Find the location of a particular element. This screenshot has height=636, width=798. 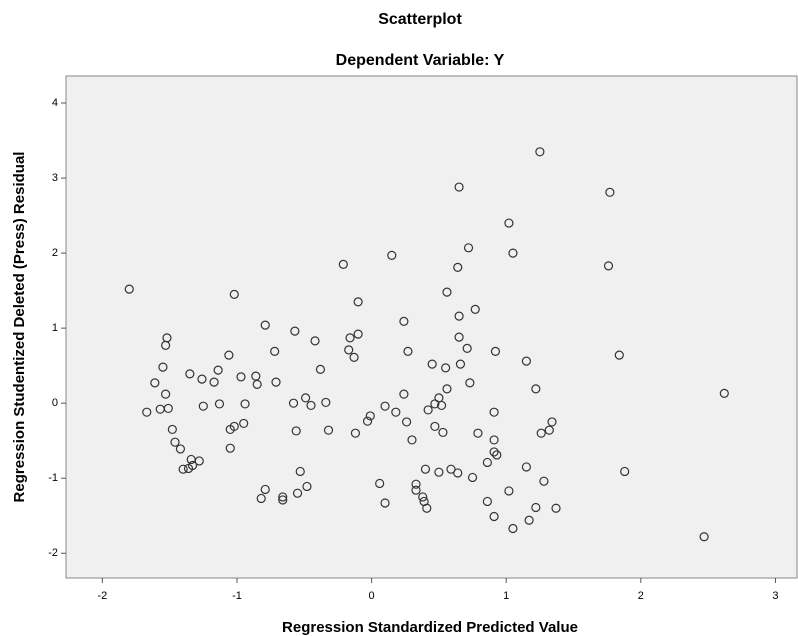

y-tick-label: 3 is located at coordinates (55, 178).